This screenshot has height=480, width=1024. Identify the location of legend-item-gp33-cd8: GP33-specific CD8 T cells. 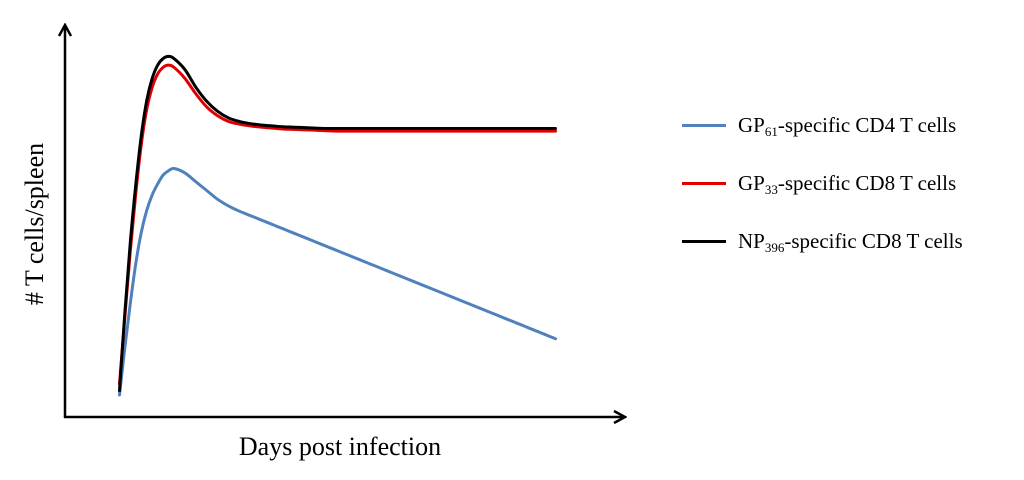
(822, 183).